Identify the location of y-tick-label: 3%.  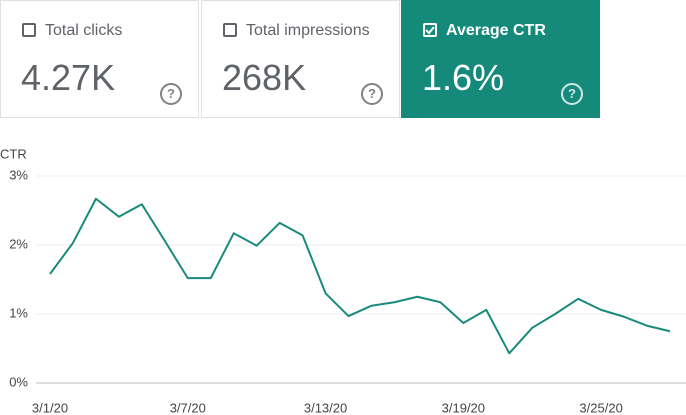
(18, 174).